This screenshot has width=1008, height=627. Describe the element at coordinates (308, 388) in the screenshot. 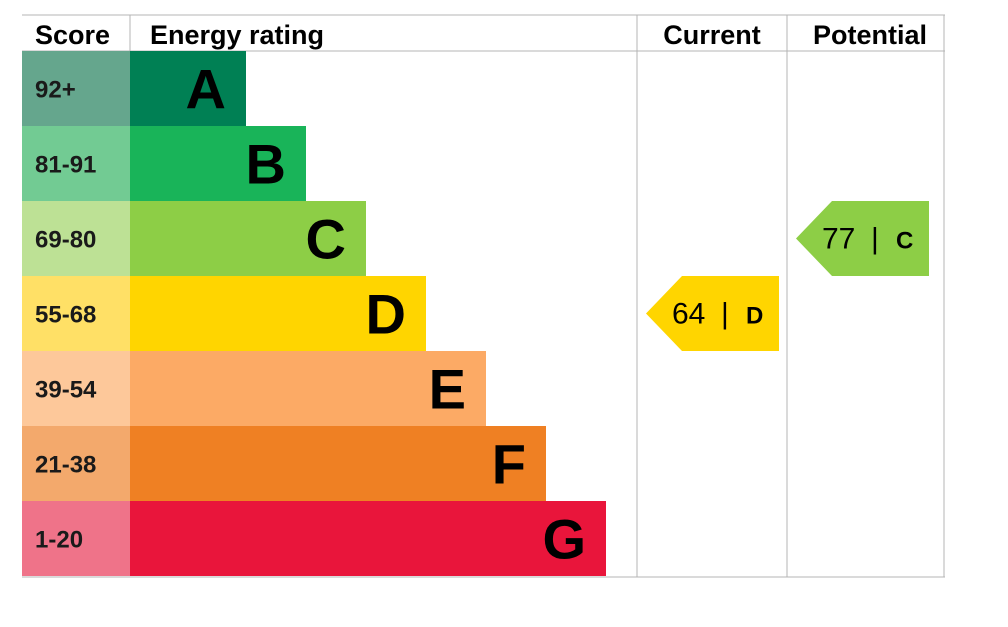

I see `band-bar-e` at that location.